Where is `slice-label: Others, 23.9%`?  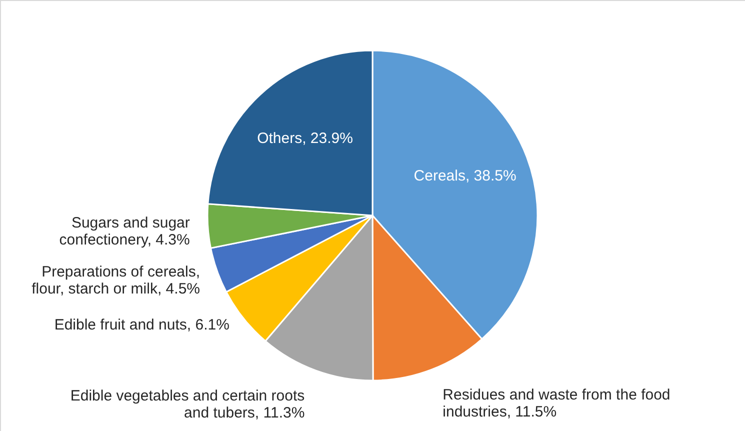 slice-label: Others, 23.9% is located at coordinates (305, 139).